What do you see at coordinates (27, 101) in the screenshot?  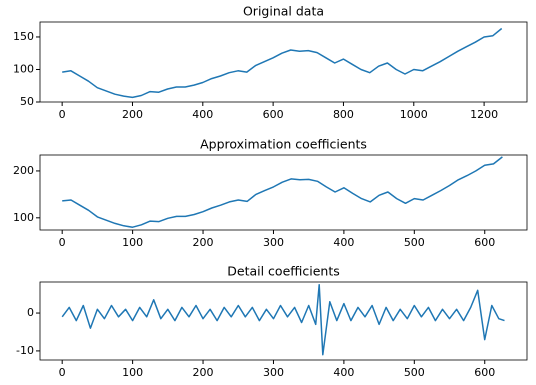 I see `y-tick-label: 50` at bounding box center [27, 101].